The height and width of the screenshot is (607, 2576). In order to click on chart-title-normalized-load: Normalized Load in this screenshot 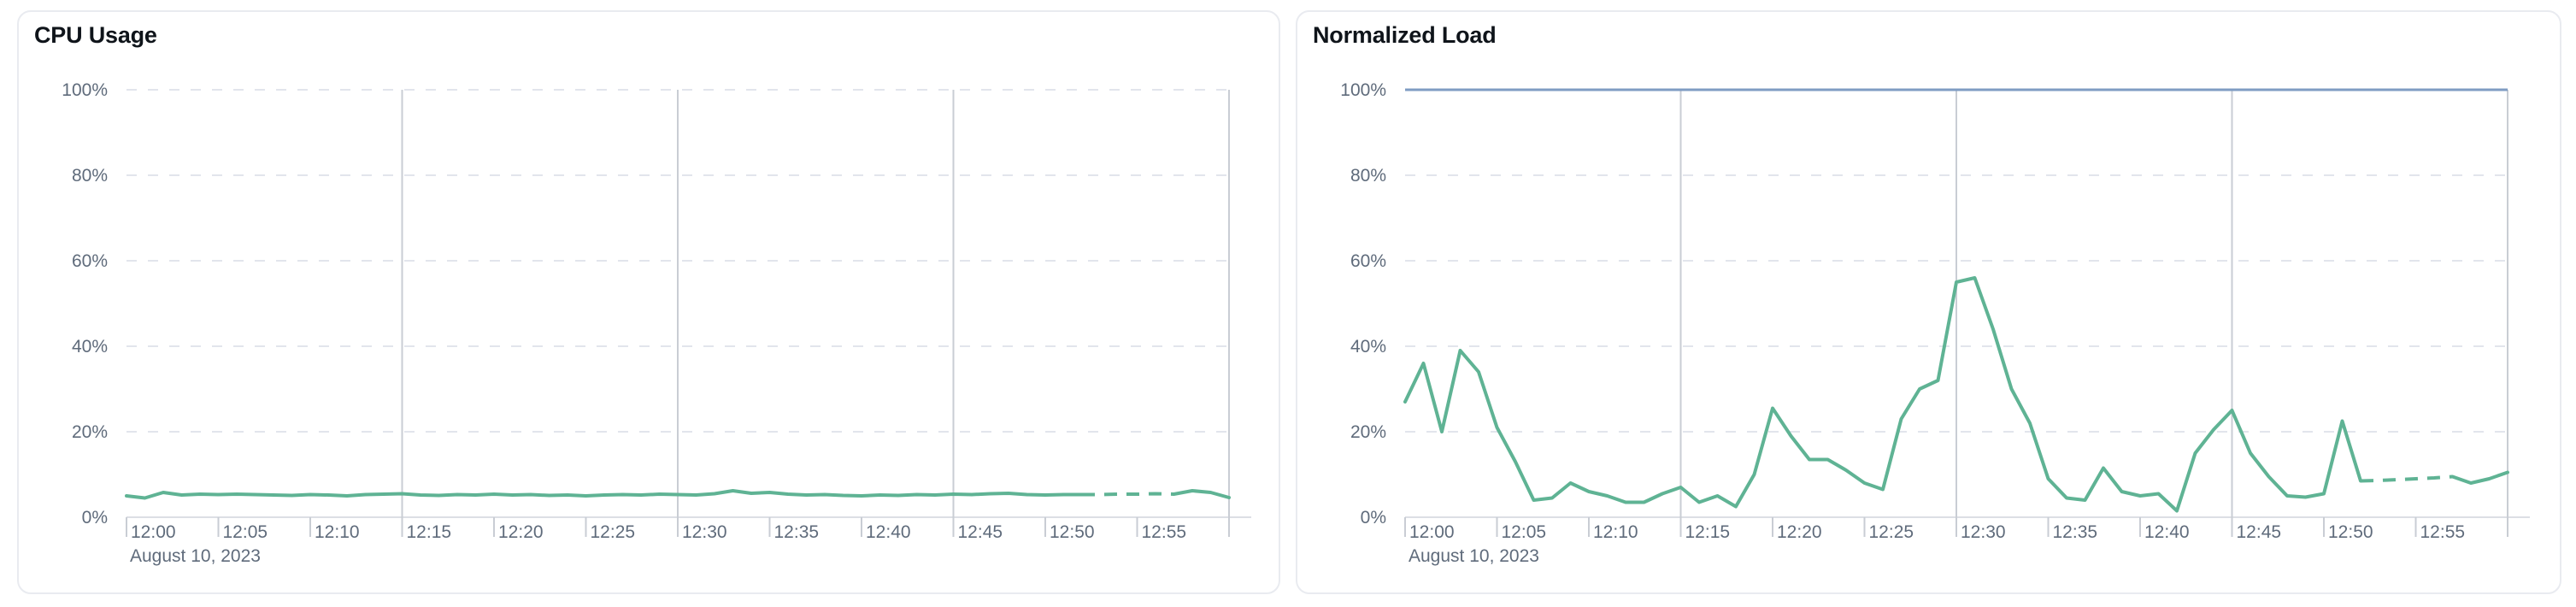, I will do `click(1405, 35)`.